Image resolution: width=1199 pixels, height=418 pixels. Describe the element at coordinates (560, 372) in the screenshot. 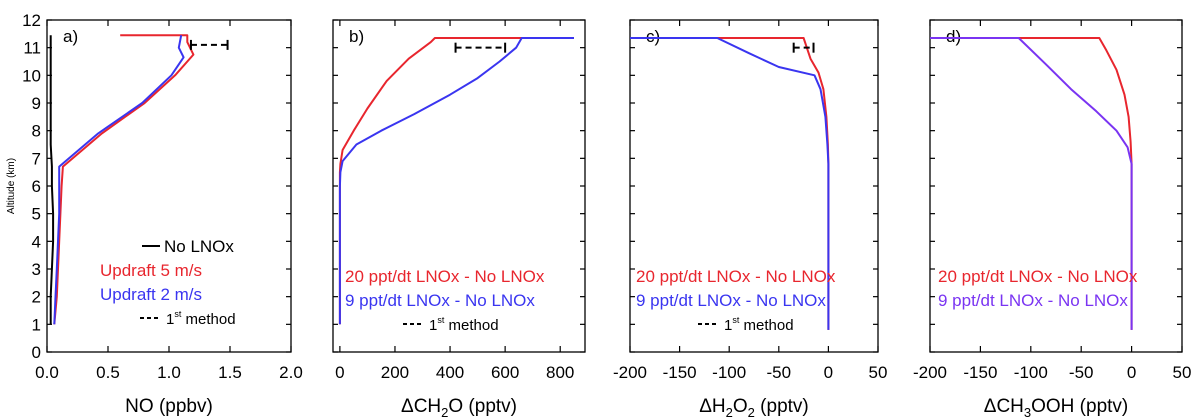

I see `x-tick-label: 800` at that location.